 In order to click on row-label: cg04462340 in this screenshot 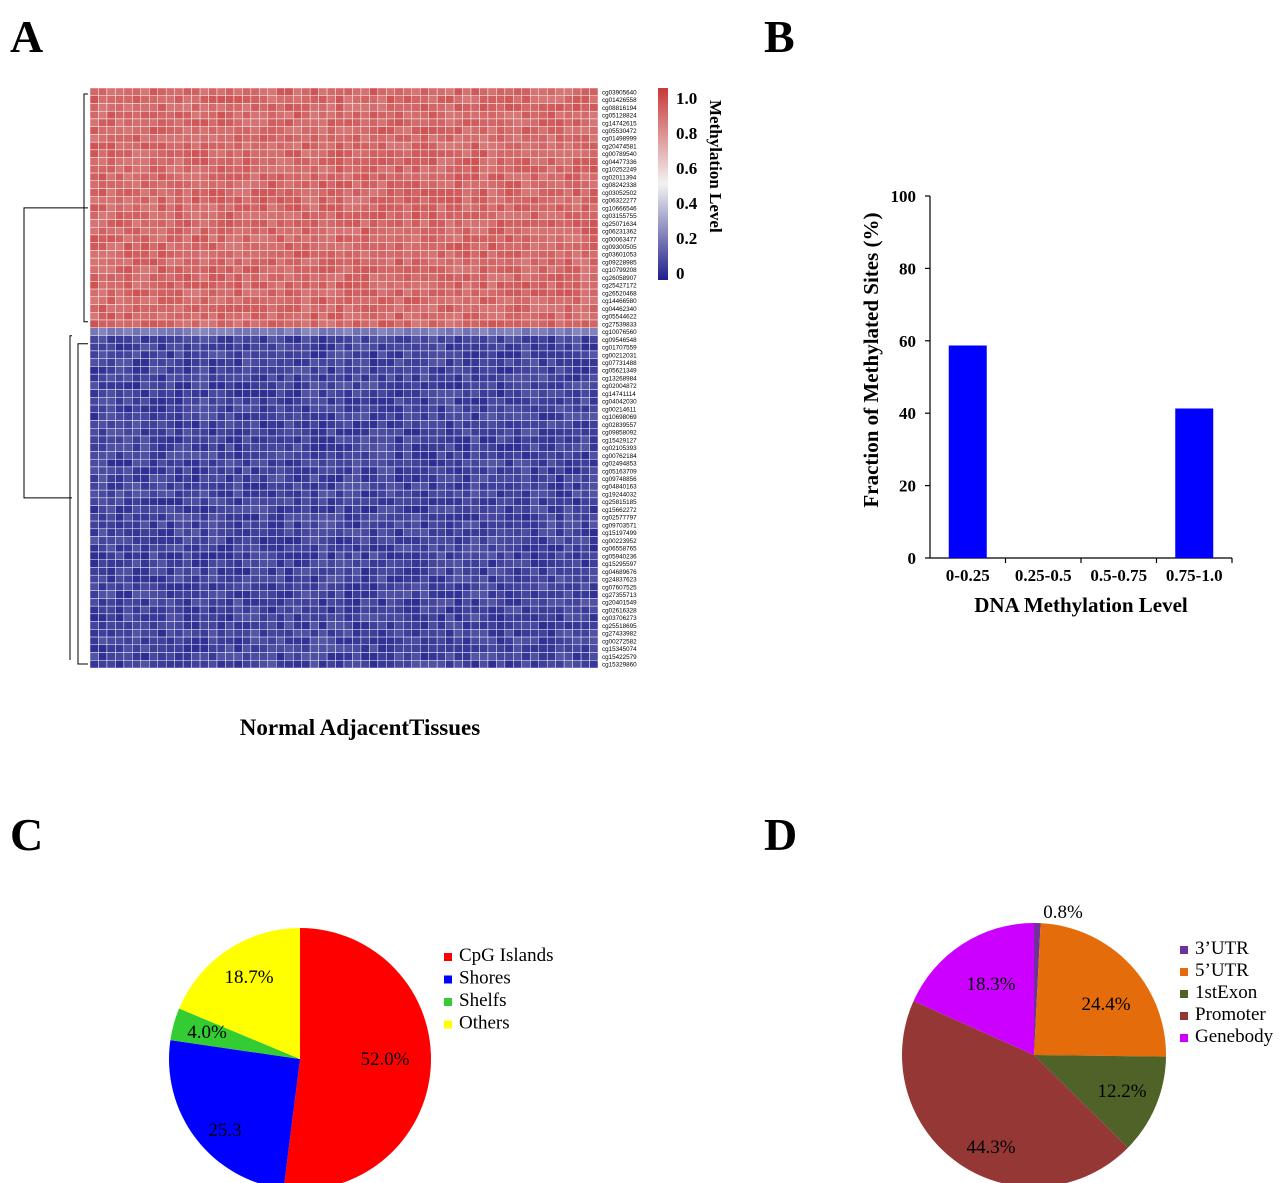, I will do `click(619, 309)`.